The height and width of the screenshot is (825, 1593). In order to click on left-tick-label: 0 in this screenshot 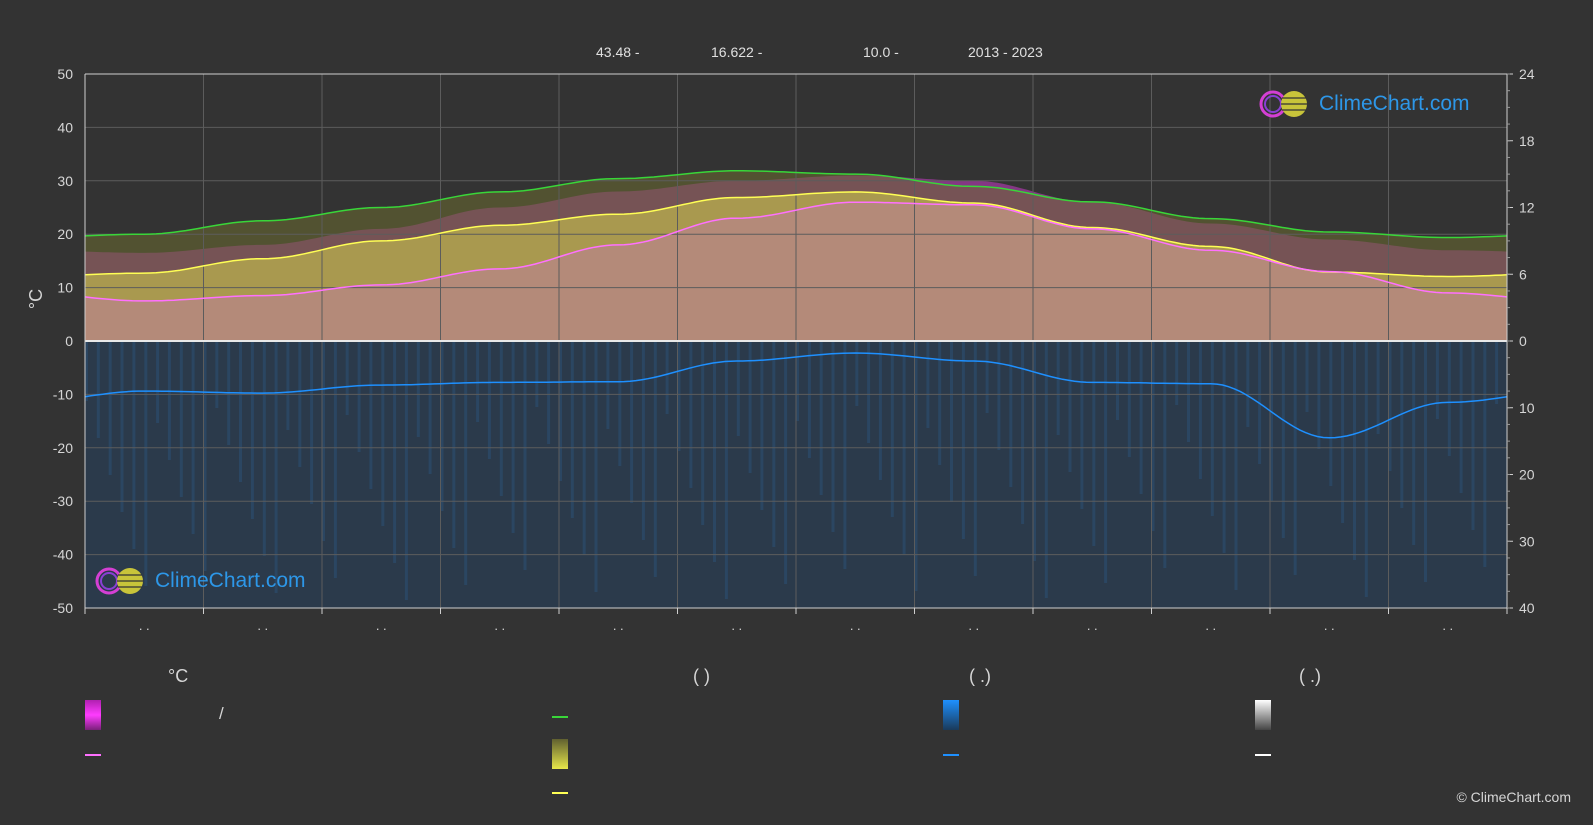, I will do `click(69, 341)`.